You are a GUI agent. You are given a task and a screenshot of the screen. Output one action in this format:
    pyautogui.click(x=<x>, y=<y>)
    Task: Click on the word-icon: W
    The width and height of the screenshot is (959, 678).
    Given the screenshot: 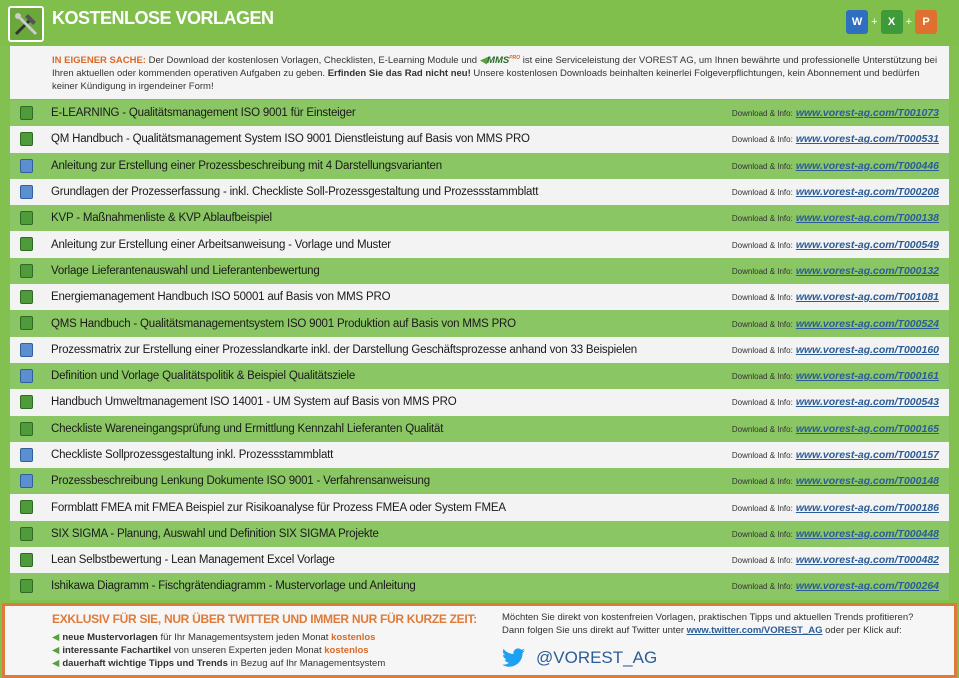 What is the action you would take?
    pyautogui.click(x=857, y=22)
    